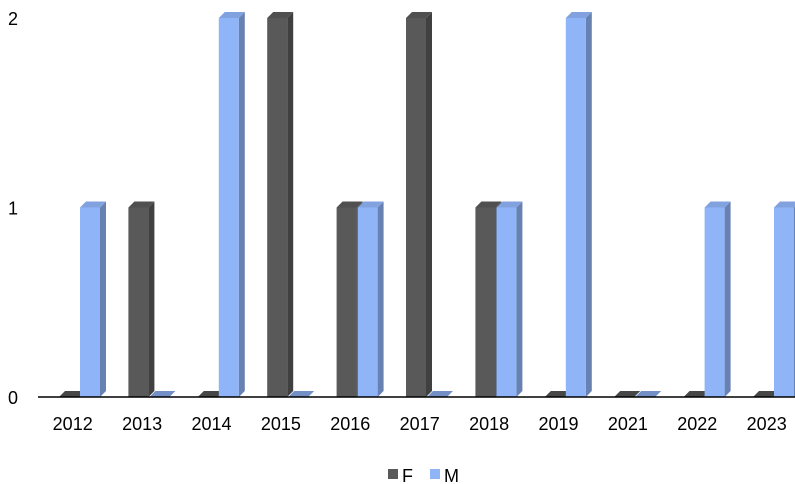 This screenshot has width=795, height=484. I want to click on bar-m-2021, so click(648, 394).